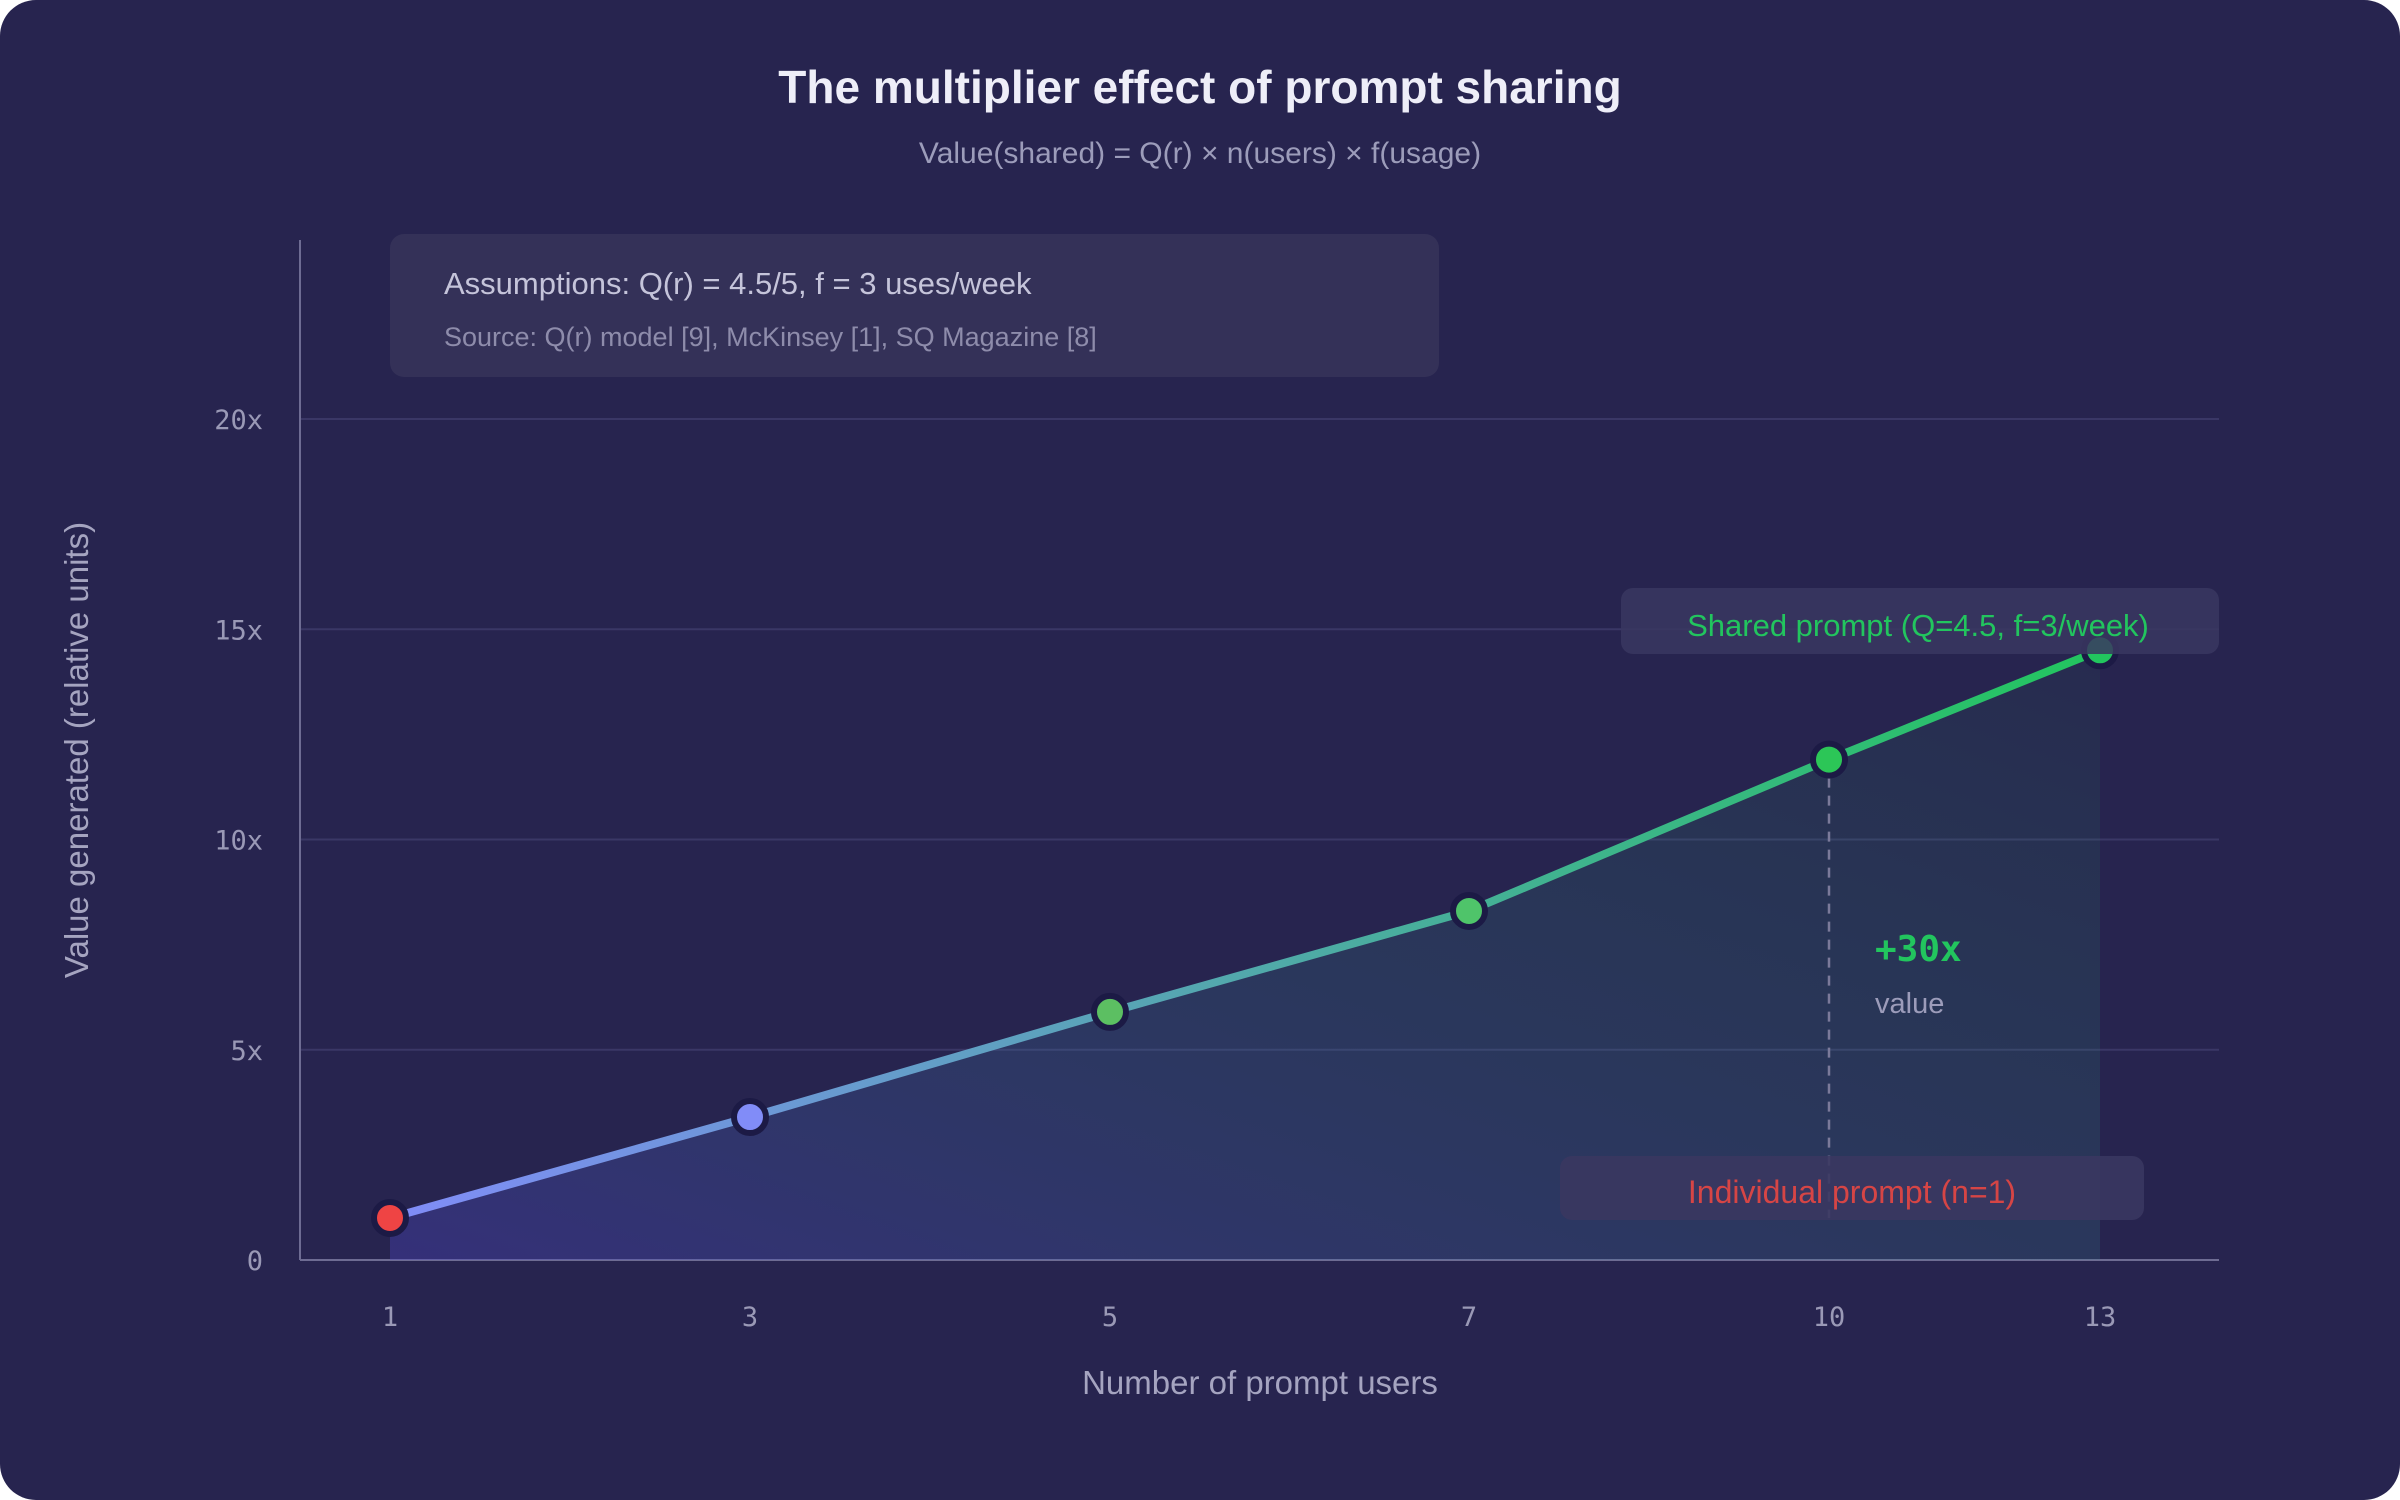 The image size is (2400, 1500). What do you see at coordinates (1852, 1192) in the screenshot?
I see `individual-series-label: Individual prompt (n=1)` at bounding box center [1852, 1192].